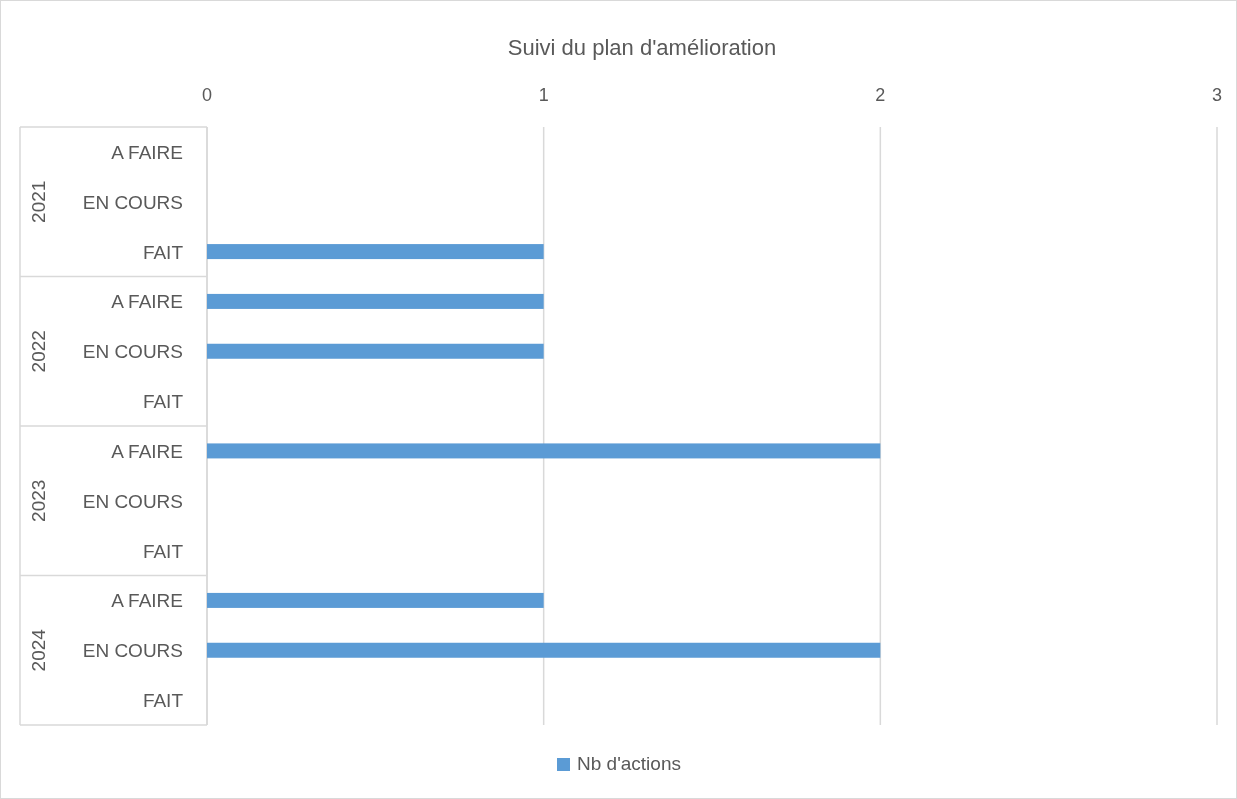 The width and height of the screenshot is (1237, 799). I want to click on text: 2023, so click(38, 500).